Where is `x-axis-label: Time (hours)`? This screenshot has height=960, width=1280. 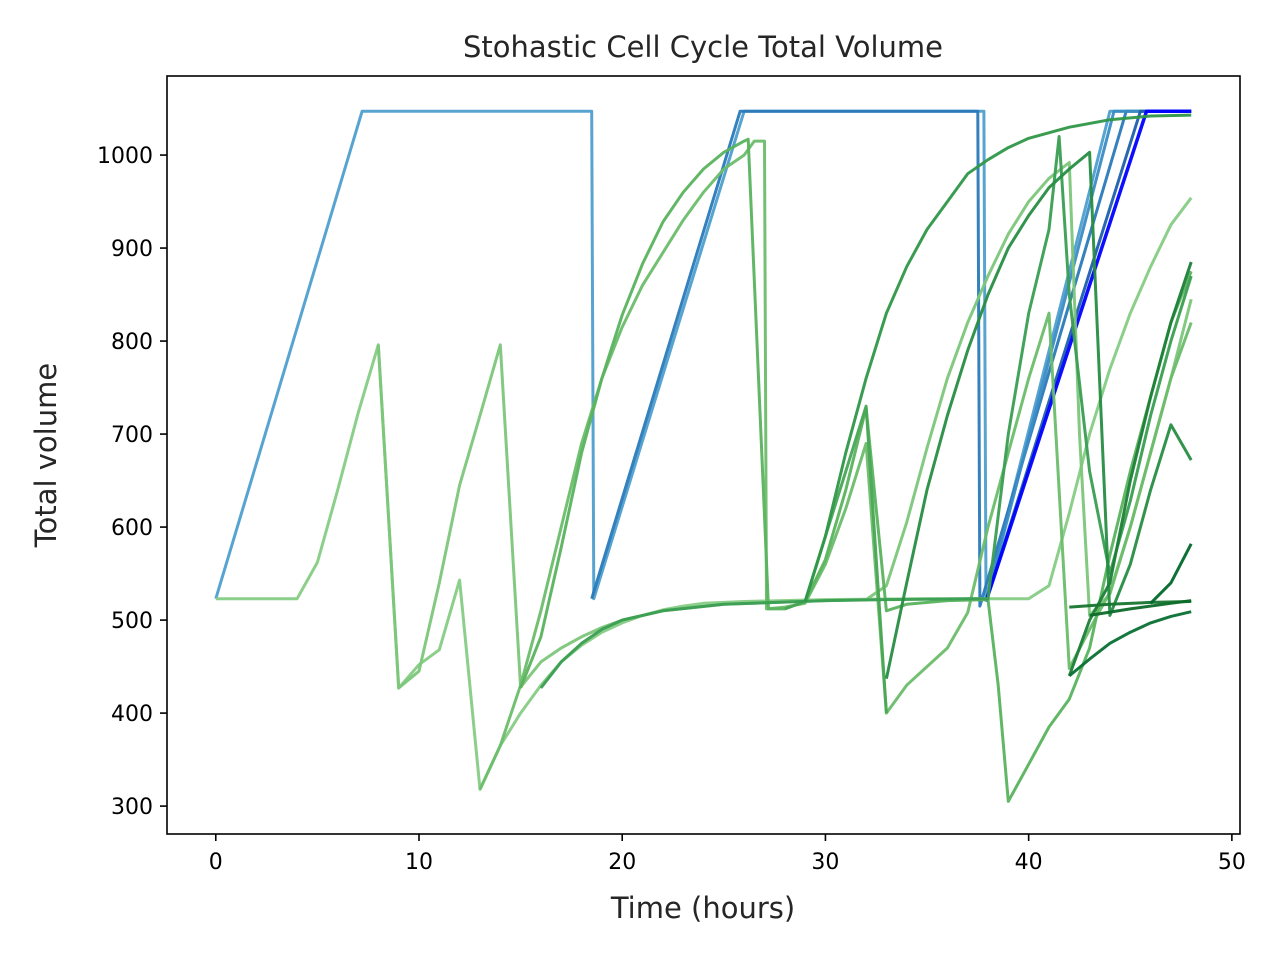 x-axis-label: Time (hours) is located at coordinates (702, 908).